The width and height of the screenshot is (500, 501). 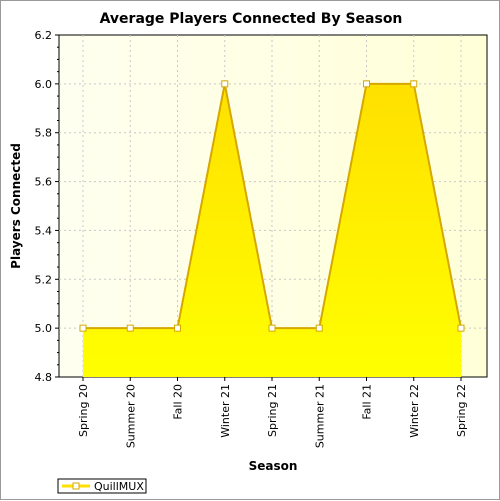 What do you see at coordinates (273, 466) in the screenshot?
I see `x-axis-title: Season` at bounding box center [273, 466].